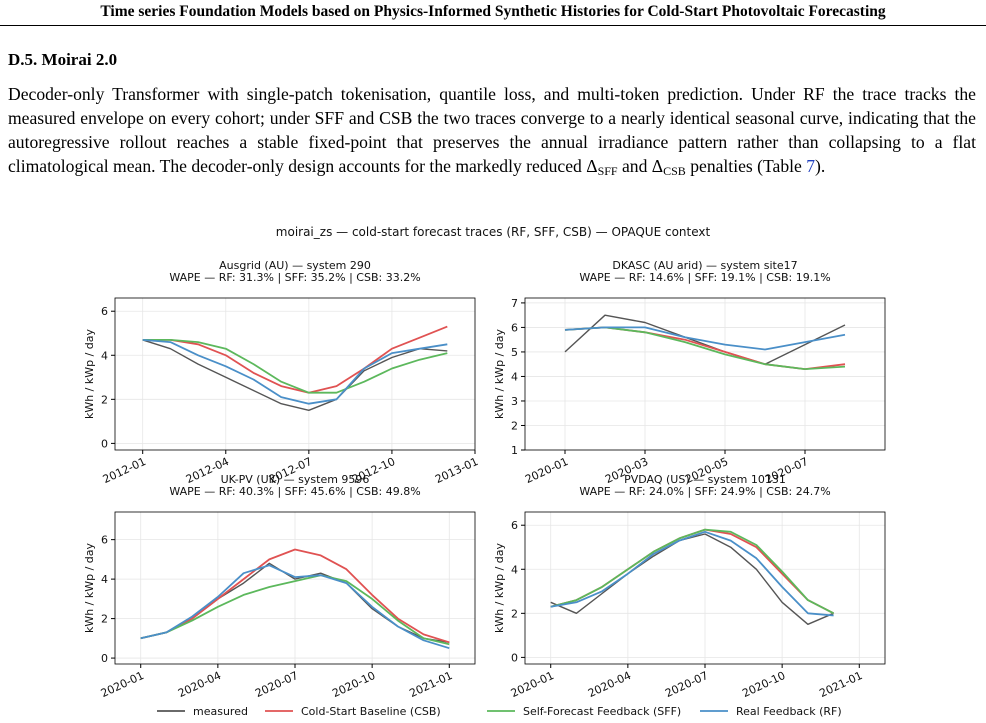  Describe the element at coordinates (514, 303) in the screenshot. I see `y-tick-label: 7` at that location.